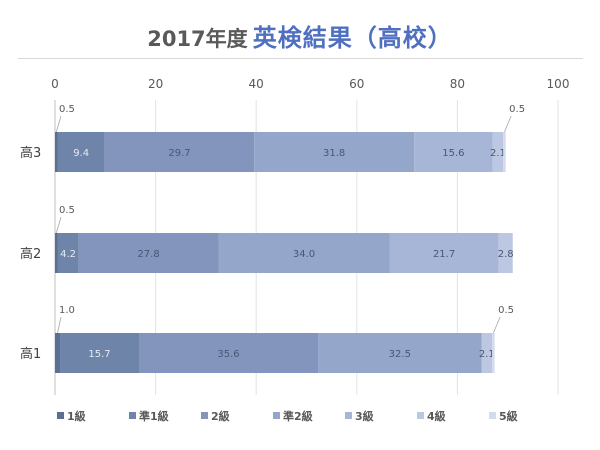 The width and height of the screenshot is (600, 450). What do you see at coordinates (67, 310) in the screenshot?
I see `data-label: 1.0` at bounding box center [67, 310].